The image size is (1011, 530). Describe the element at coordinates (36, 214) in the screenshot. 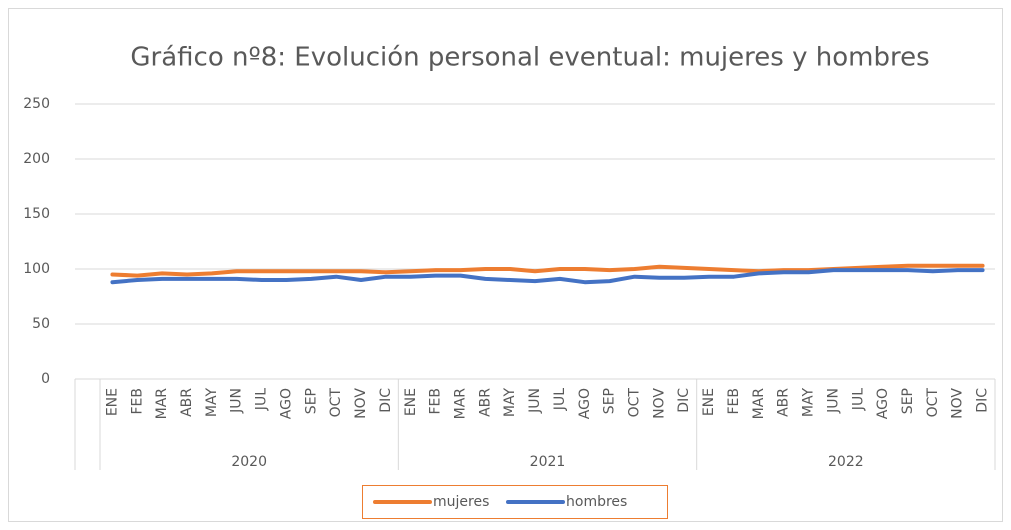

I see `y-tick-label: 150` at that location.